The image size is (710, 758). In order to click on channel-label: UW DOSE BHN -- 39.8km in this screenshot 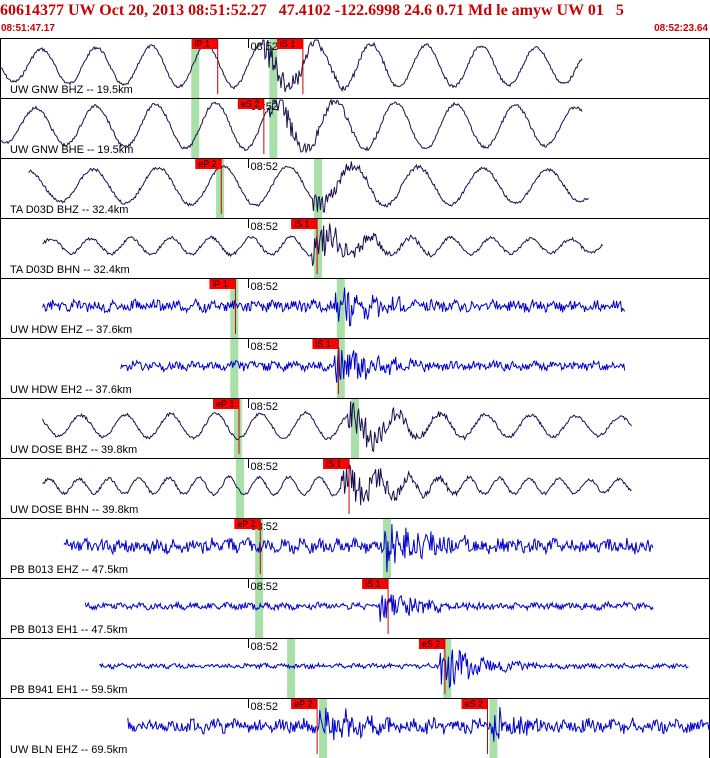, I will do `click(74, 510)`.